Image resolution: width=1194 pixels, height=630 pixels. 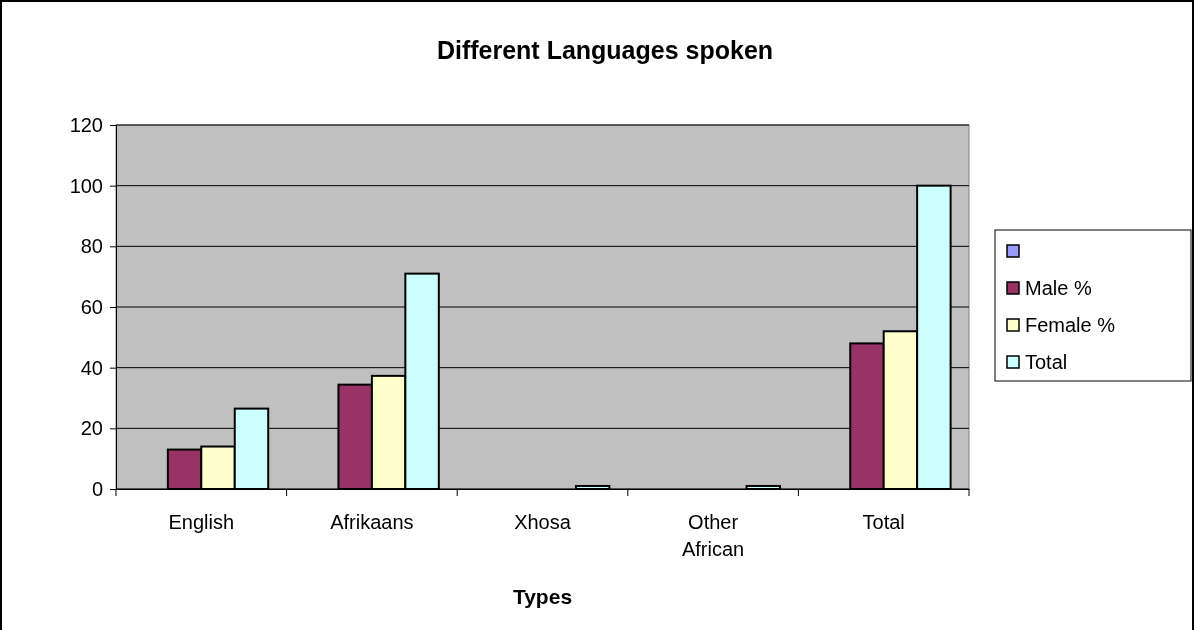 What do you see at coordinates (86, 124) in the screenshot?
I see `y-tick-label: 120` at bounding box center [86, 124].